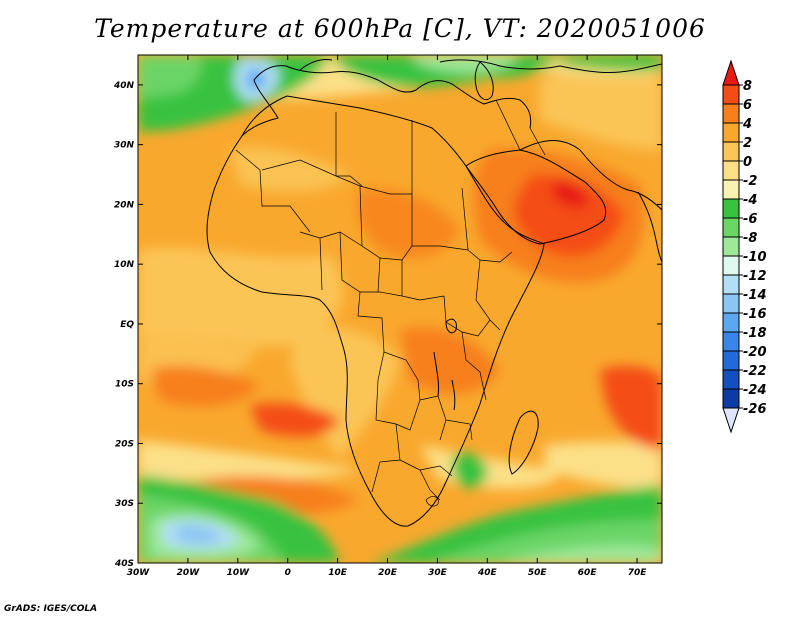 The height and width of the screenshot is (618, 800). What do you see at coordinates (755, 390) in the screenshot?
I see `colorbar-label: -24` at bounding box center [755, 390].